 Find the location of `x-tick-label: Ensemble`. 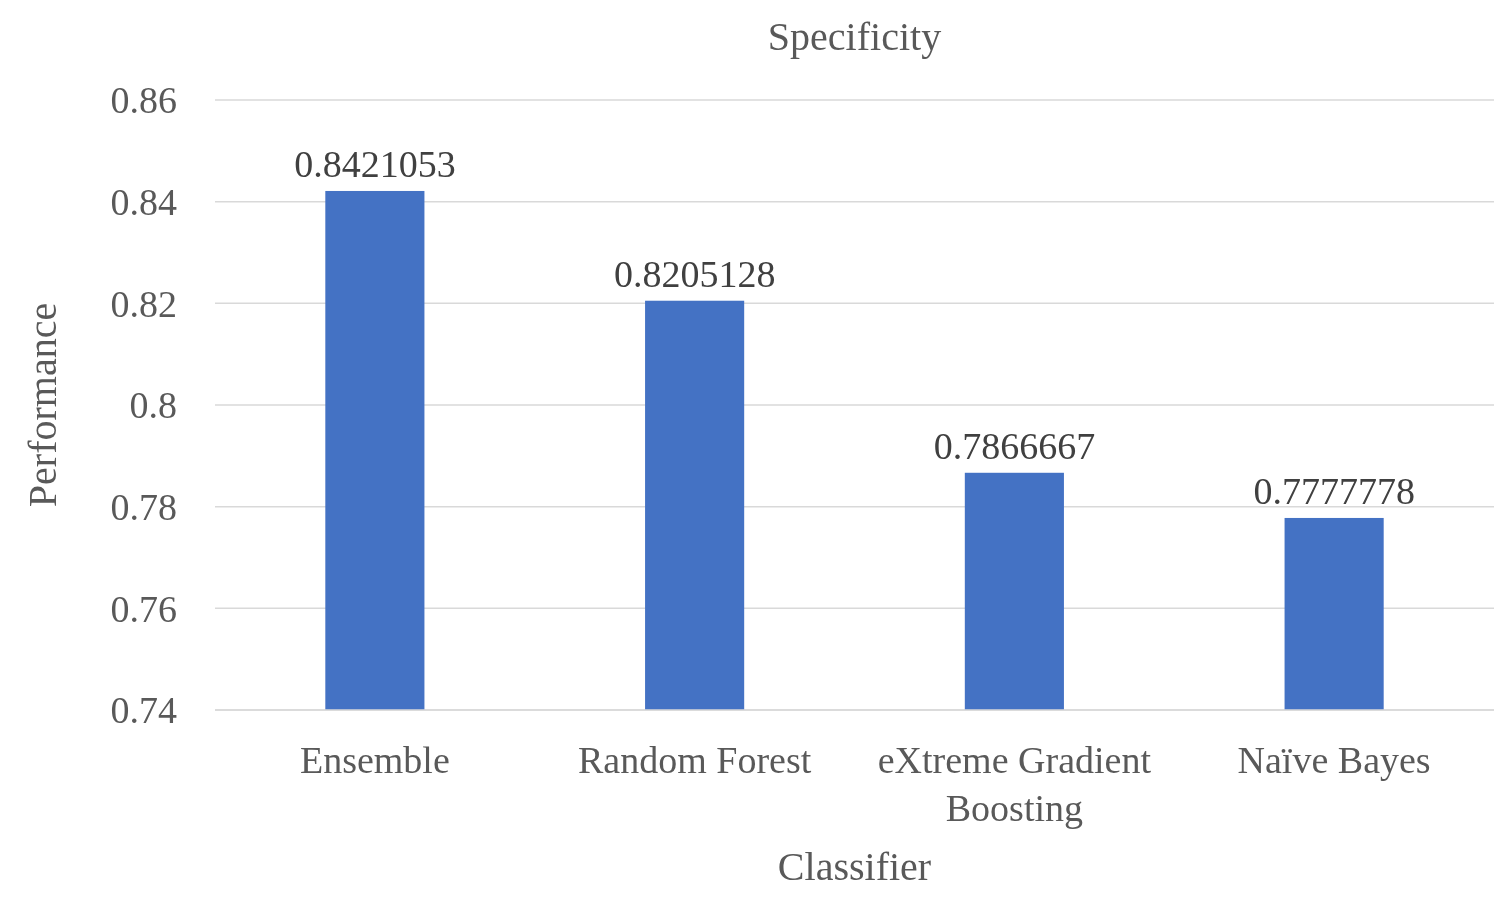

x-tick-label: Ensemble is located at coordinates (374, 760).